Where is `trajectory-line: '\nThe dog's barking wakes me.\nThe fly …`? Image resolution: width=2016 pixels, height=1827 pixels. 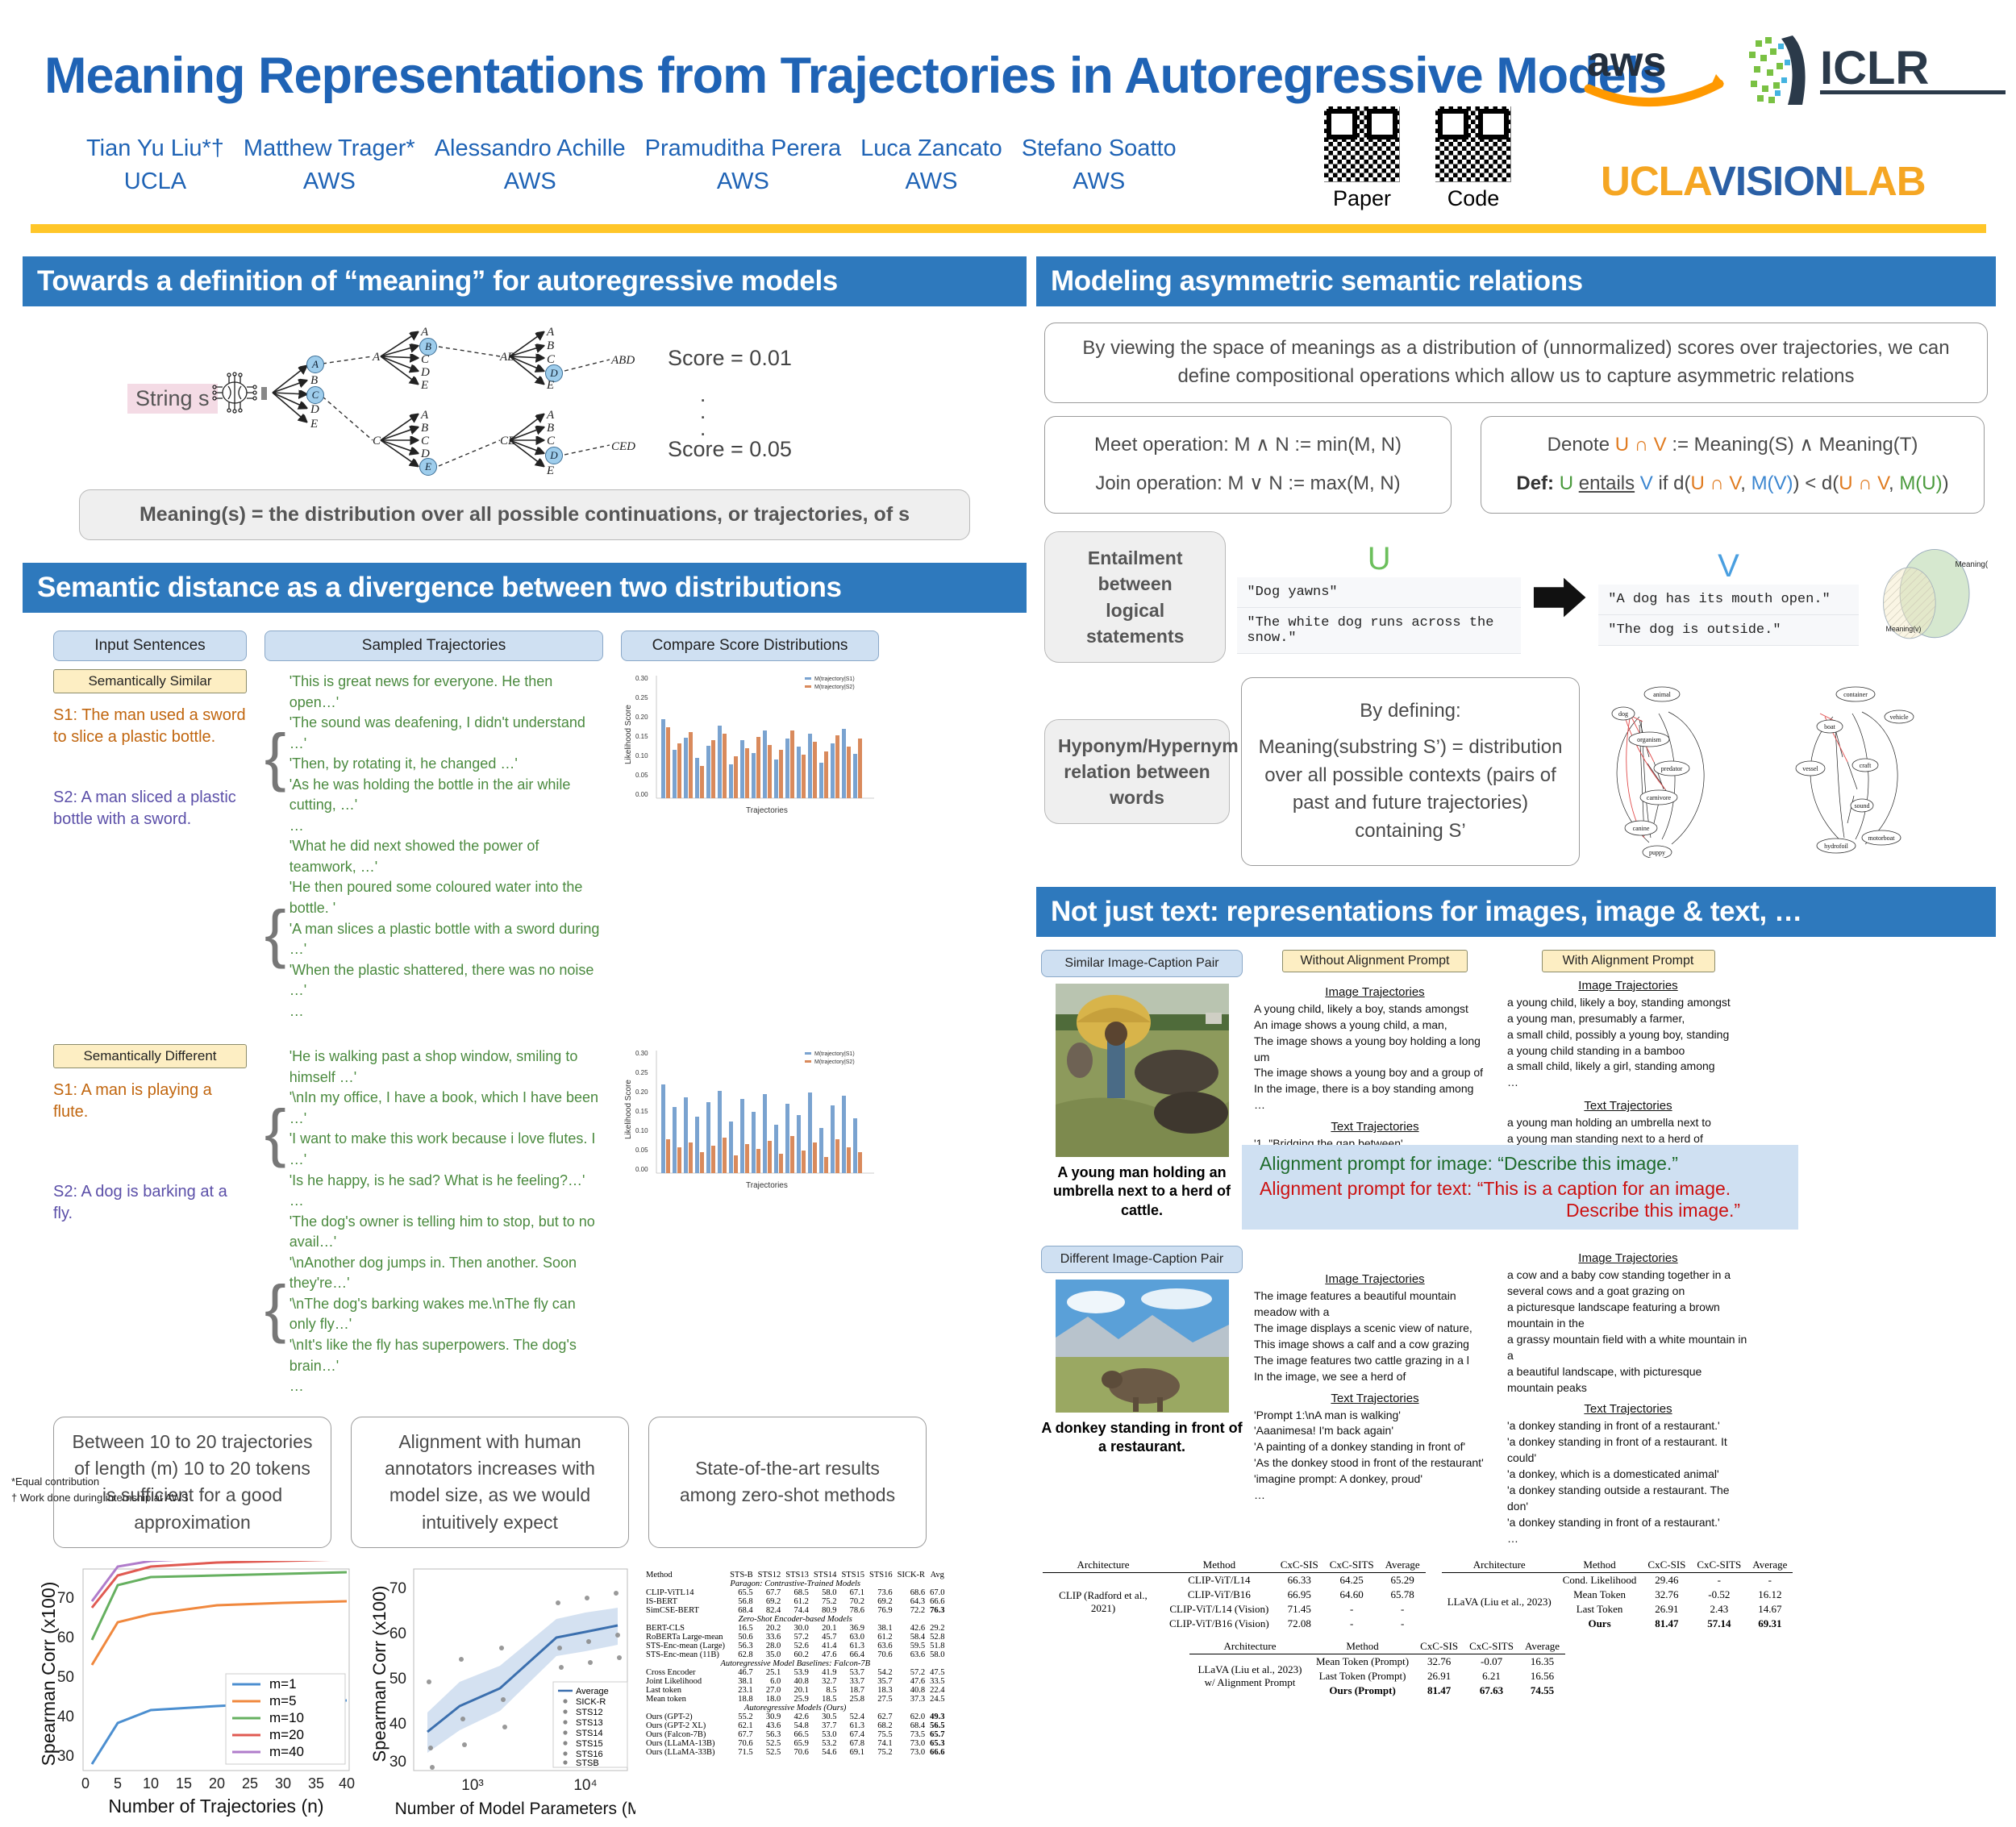
trajectory-line: '\nThe dog's barking wakes me.\nThe fly … is located at coordinates (432, 1314).